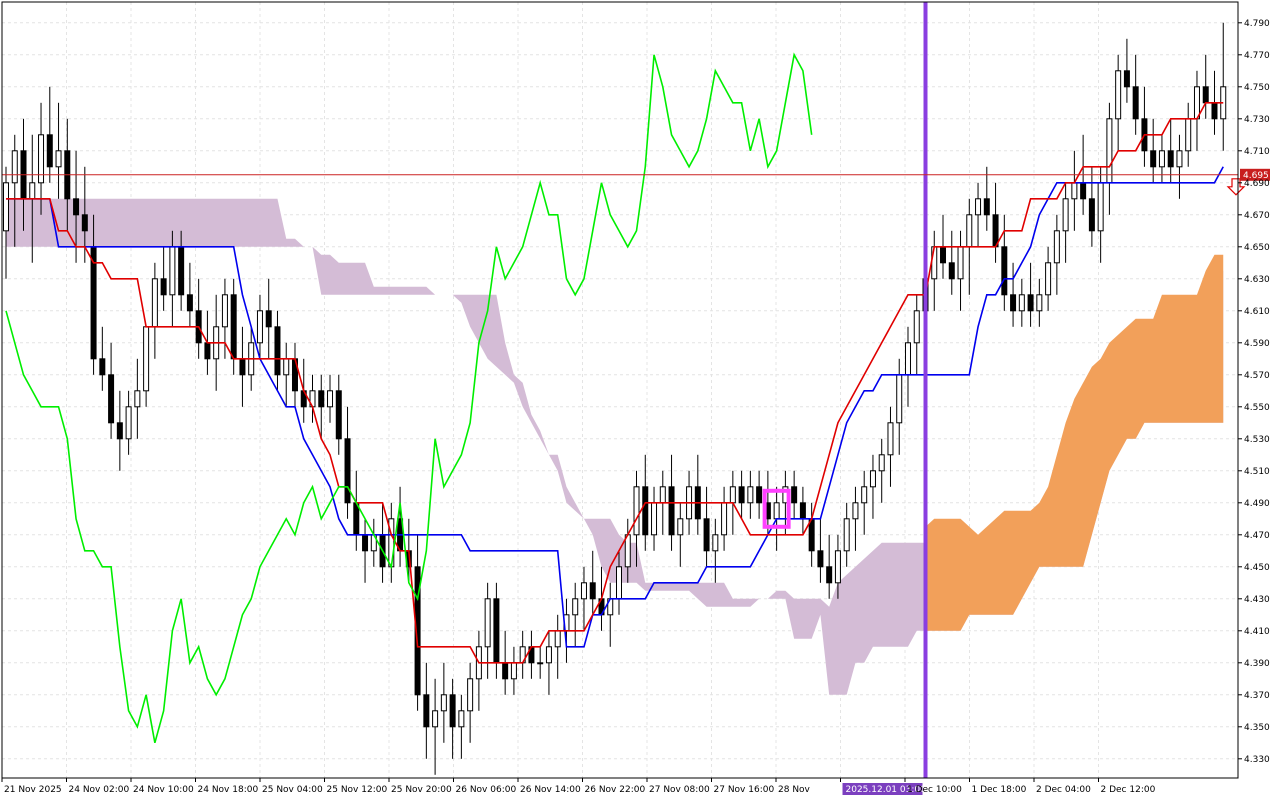 This screenshot has height=804, width=1280. Describe the element at coordinates (1257, 248) in the screenshot. I see `y-tick-label: 4.650` at that location.